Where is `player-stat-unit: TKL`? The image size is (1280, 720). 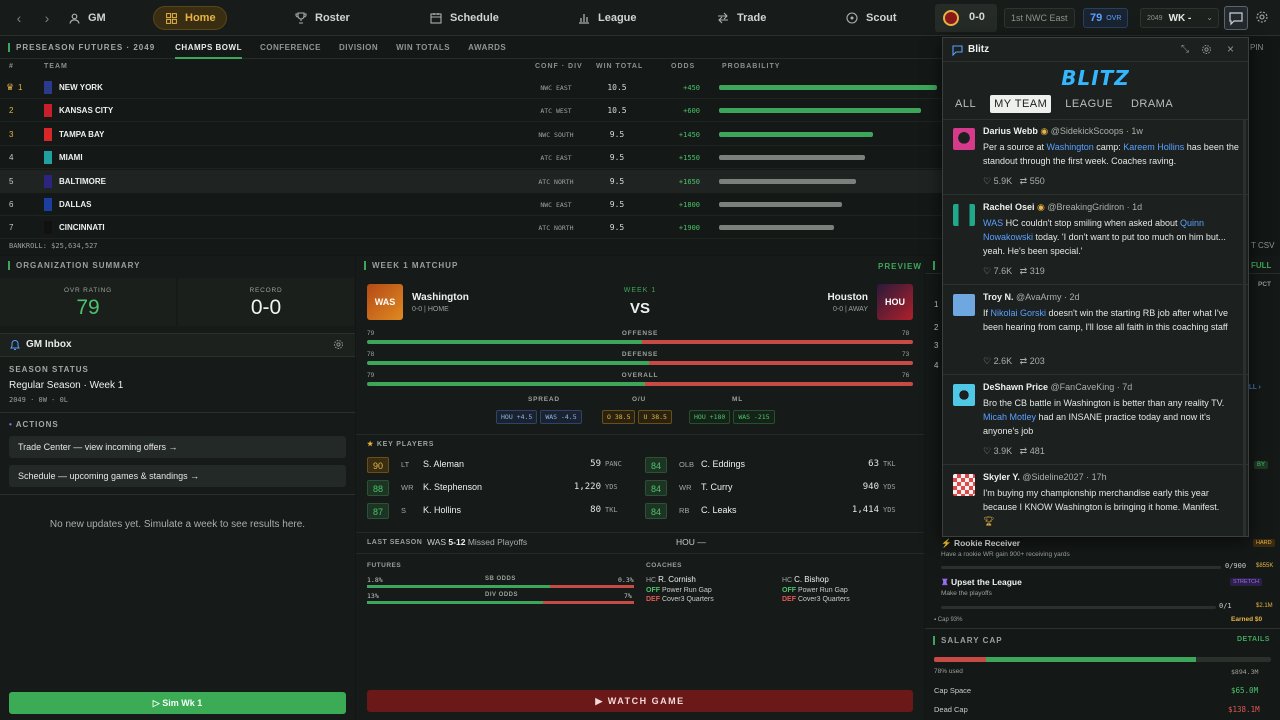 player-stat-unit: TKL is located at coordinates (889, 464).